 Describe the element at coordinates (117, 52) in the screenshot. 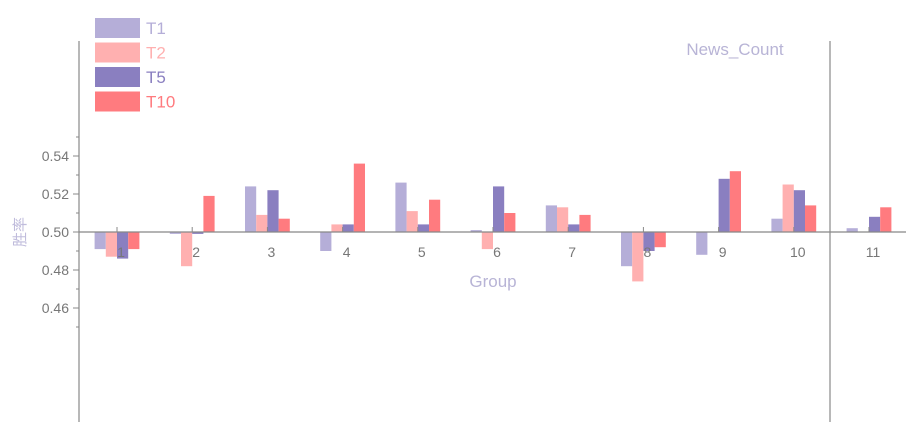

I see `legend-swatch-t2` at that location.